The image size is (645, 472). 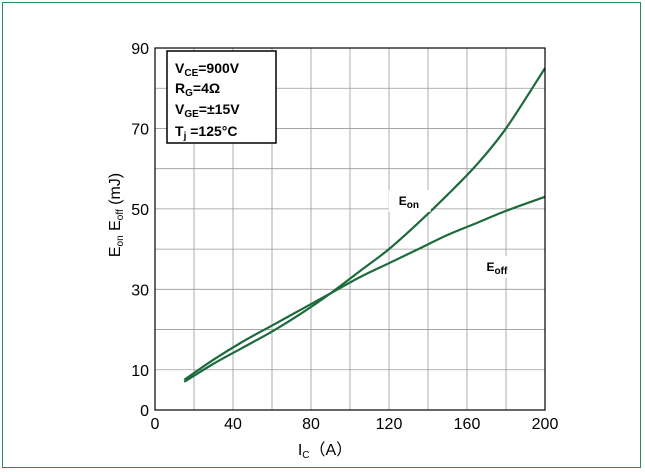 I want to click on y-tick-label: 90, so click(x=140, y=49).